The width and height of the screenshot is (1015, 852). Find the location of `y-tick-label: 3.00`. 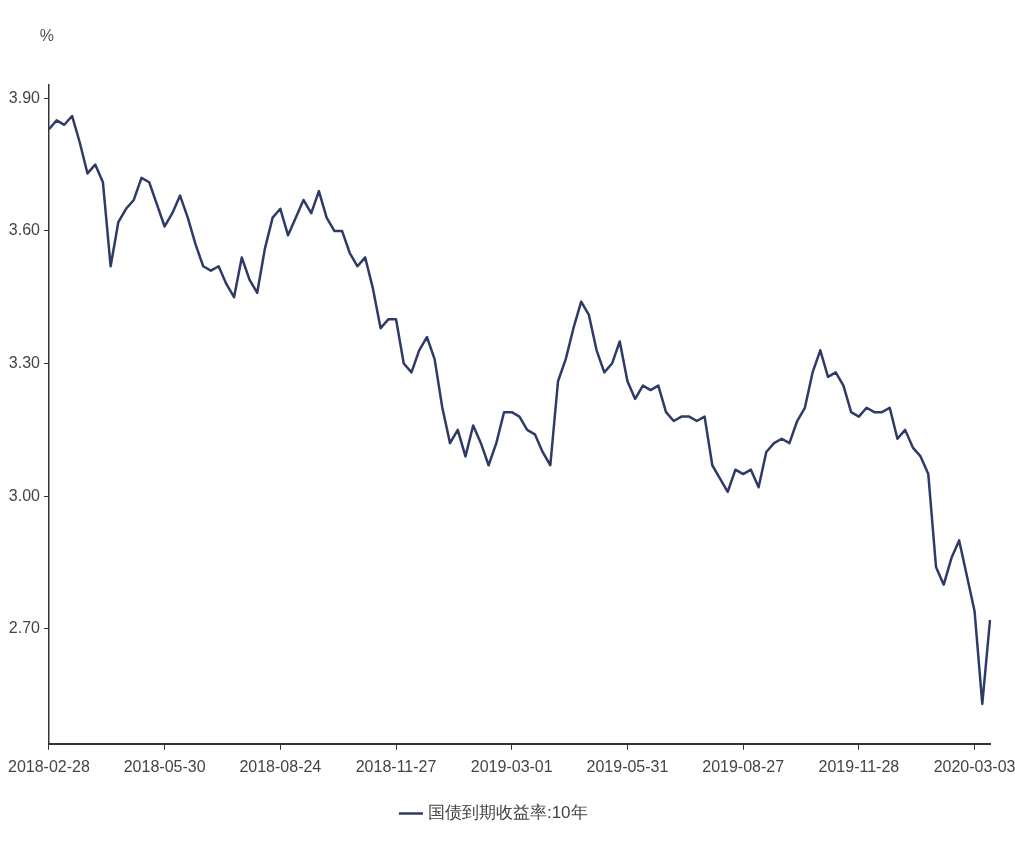

y-tick-label: 3.00 is located at coordinates (24, 495).